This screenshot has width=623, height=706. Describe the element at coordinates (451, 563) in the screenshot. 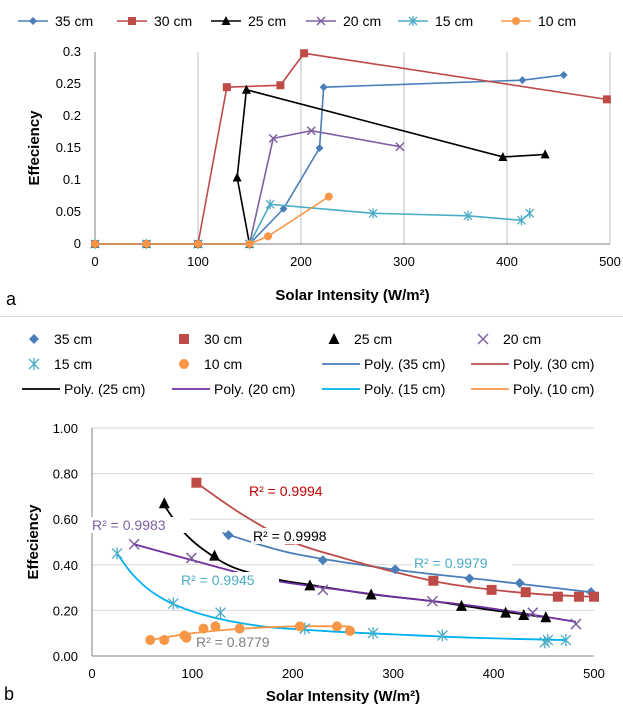

I see `r-squared-label: R² = 0.9979` at that location.